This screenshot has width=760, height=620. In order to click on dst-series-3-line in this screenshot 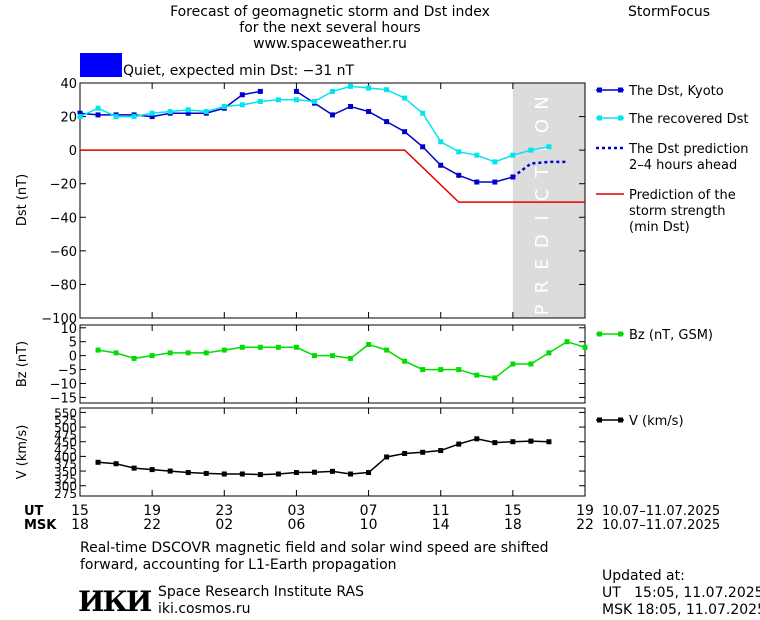, I will do `click(332, 176)`.